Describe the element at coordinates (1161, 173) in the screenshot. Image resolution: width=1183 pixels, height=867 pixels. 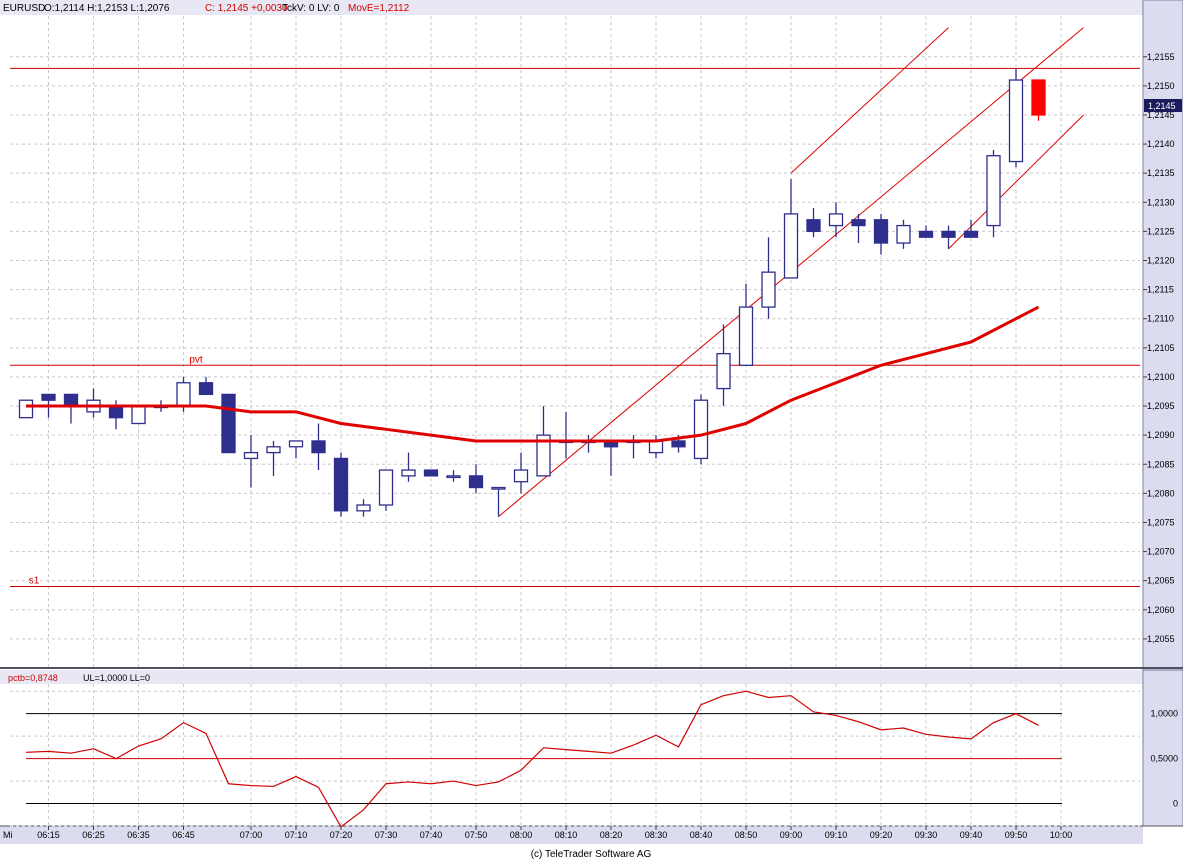
I see `price-tick-label: 1,2135` at that location.